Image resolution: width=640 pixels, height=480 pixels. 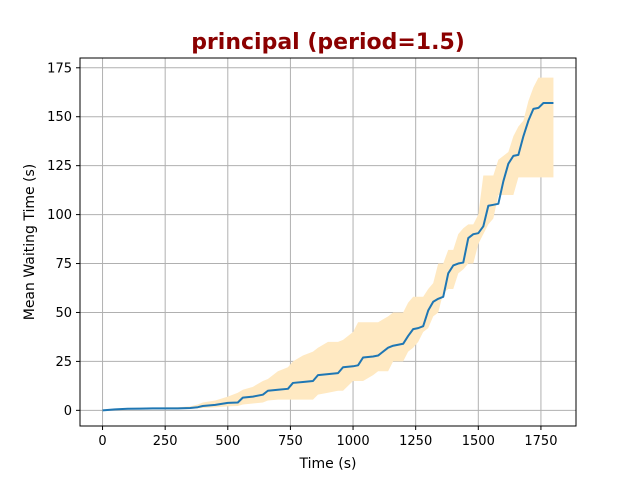 I want to click on y-tick-label: 100, so click(x=59, y=215).